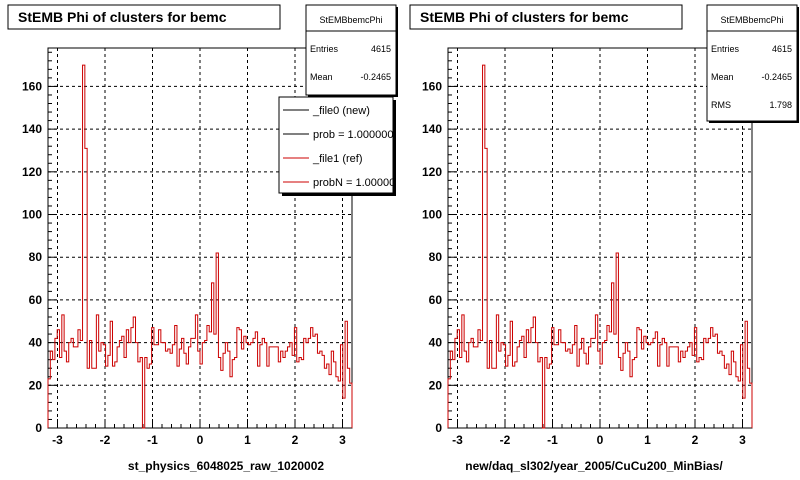 This screenshot has height=480, width=800. Describe the element at coordinates (432, 129) in the screenshot. I see `y-tick-label: 140` at that location.